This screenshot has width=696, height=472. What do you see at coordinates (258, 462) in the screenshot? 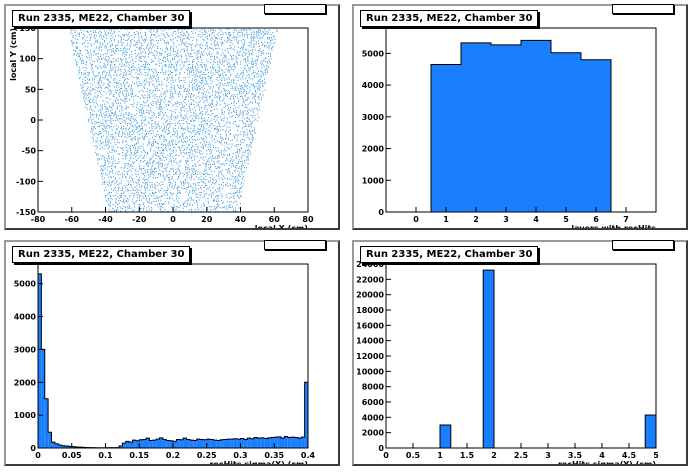
I see `x-axis-title: recHits sigma(X) (cm)` at bounding box center [258, 462].